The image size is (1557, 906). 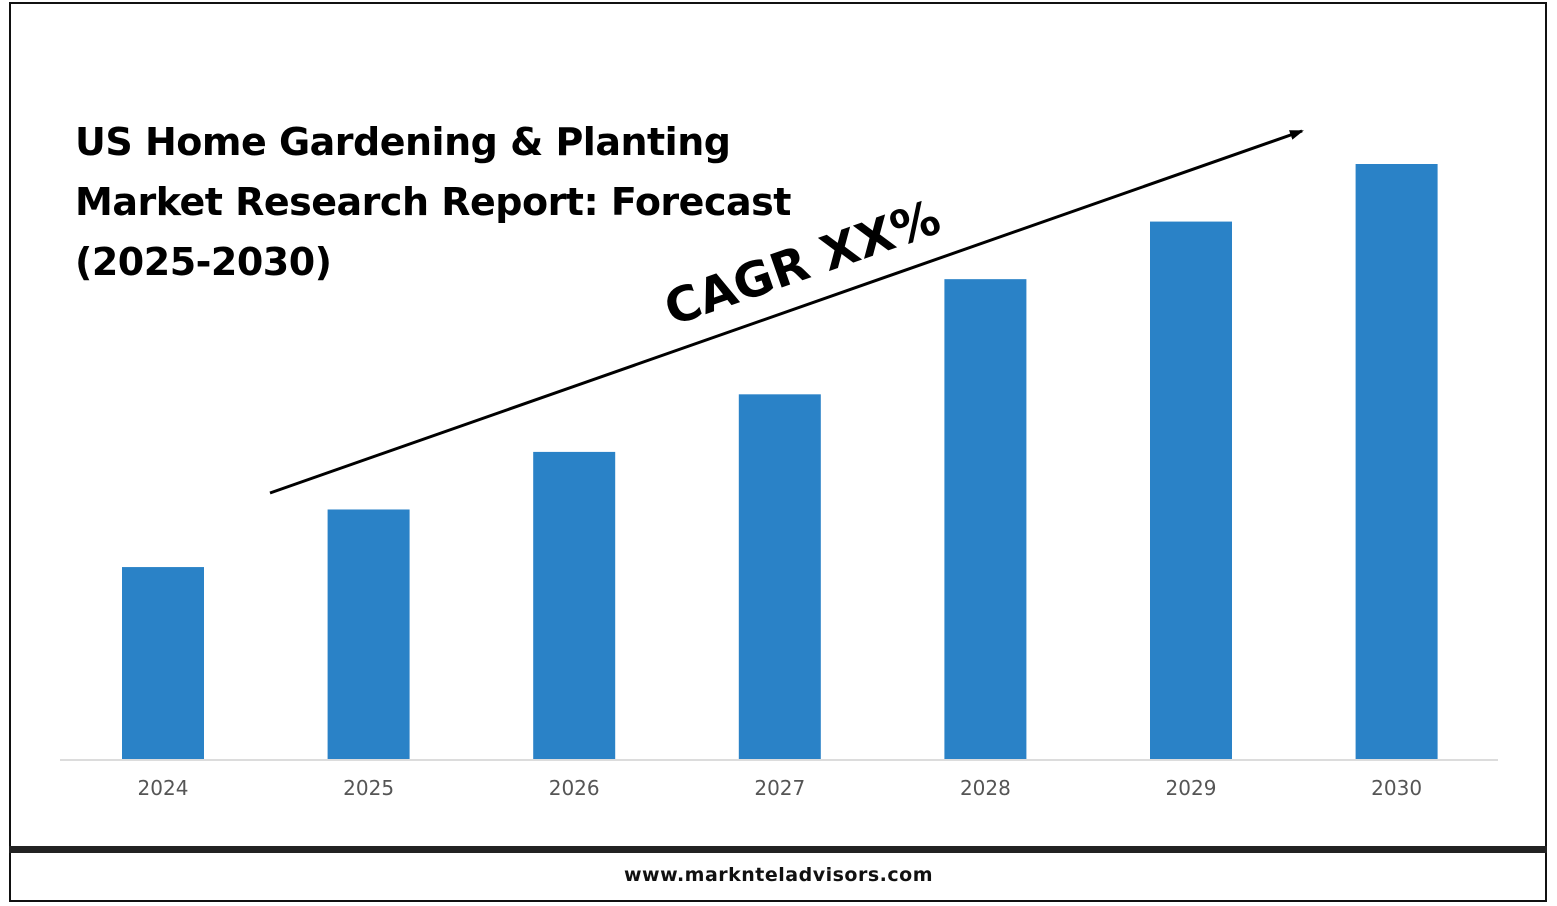 What do you see at coordinates (1396, 788) in the screenshot?
I see `x-tick-label-2030: 2030` at bounding box center [1396, 788].